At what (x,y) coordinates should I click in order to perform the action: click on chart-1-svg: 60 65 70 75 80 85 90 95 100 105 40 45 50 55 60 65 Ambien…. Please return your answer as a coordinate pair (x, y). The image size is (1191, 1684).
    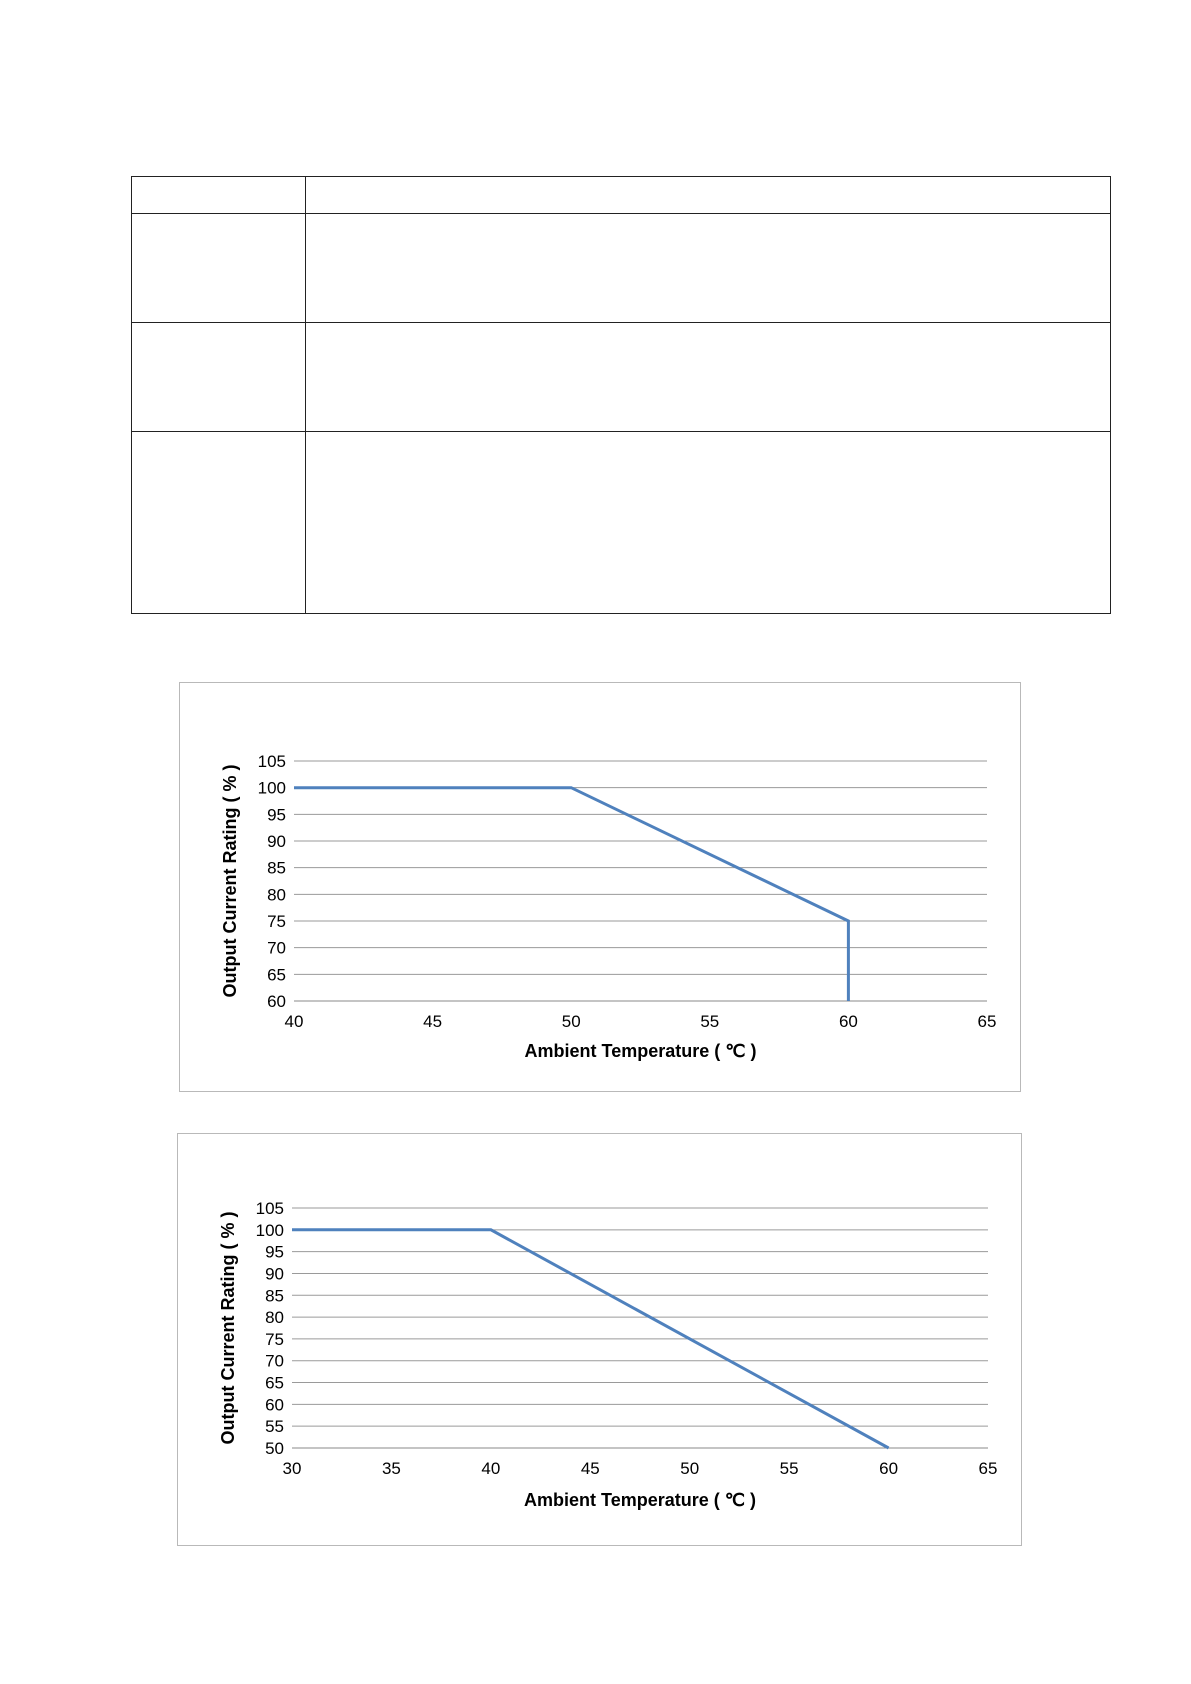
    Looking at the image, I should click on (608, 906).